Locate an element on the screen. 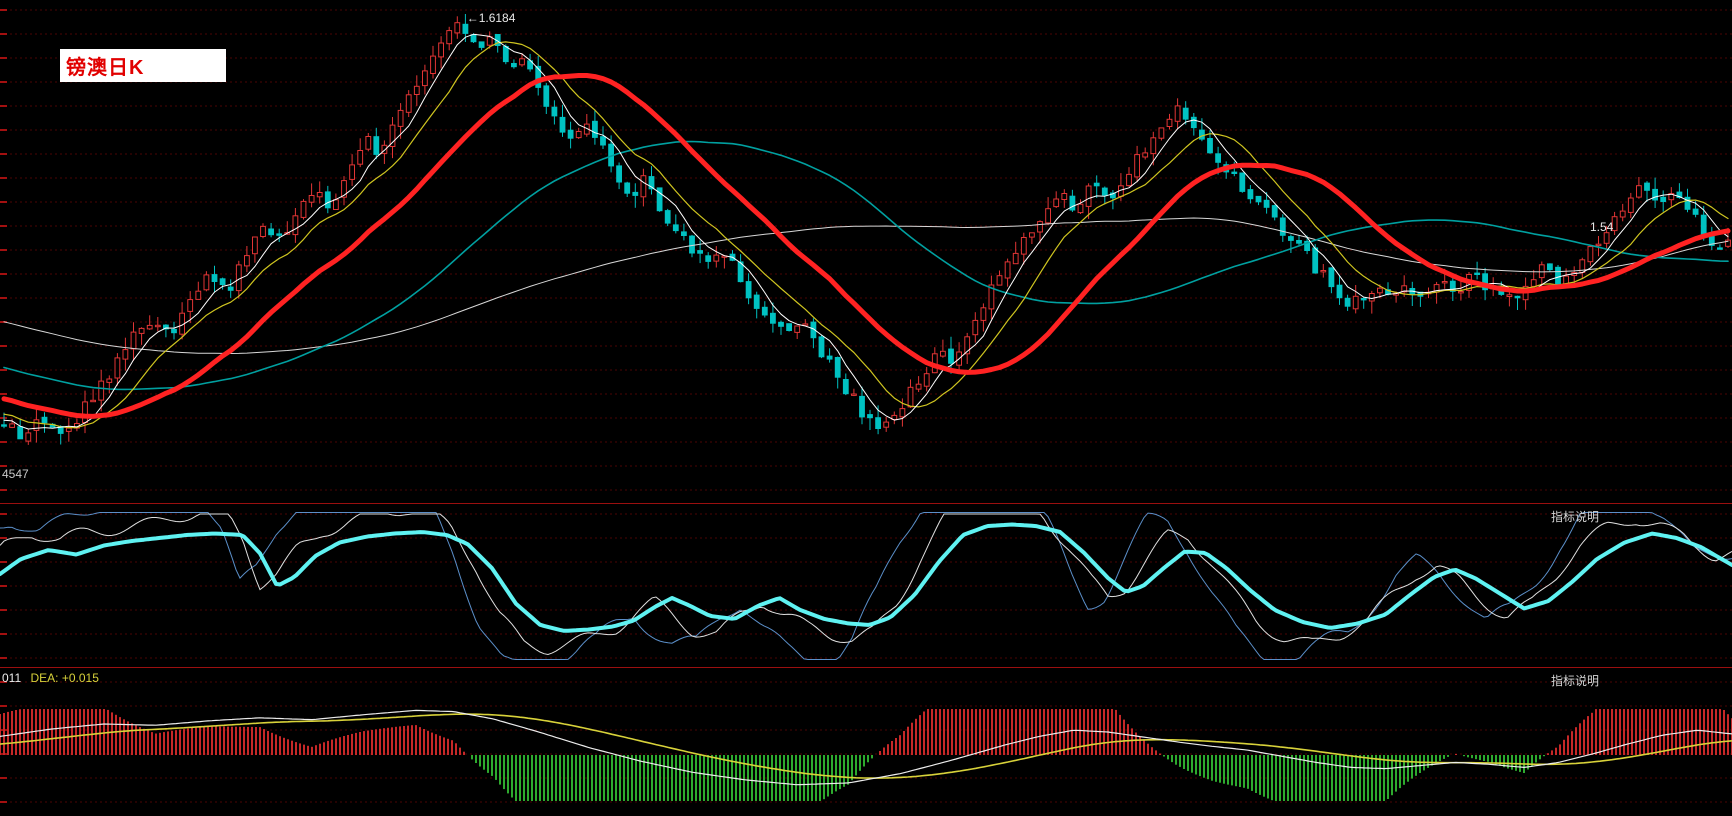  last-price-annotation: 1.54 is located at coordinates (1601, 227).